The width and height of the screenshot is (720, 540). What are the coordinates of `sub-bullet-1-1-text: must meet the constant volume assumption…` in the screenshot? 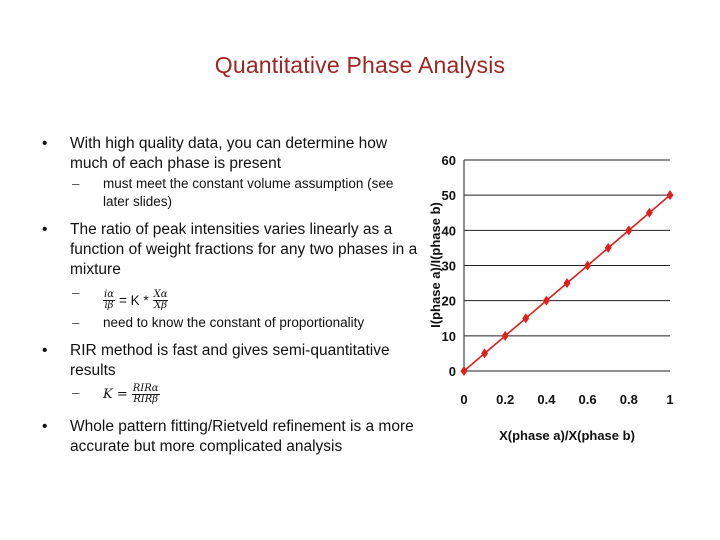 It's located at (248, 192).